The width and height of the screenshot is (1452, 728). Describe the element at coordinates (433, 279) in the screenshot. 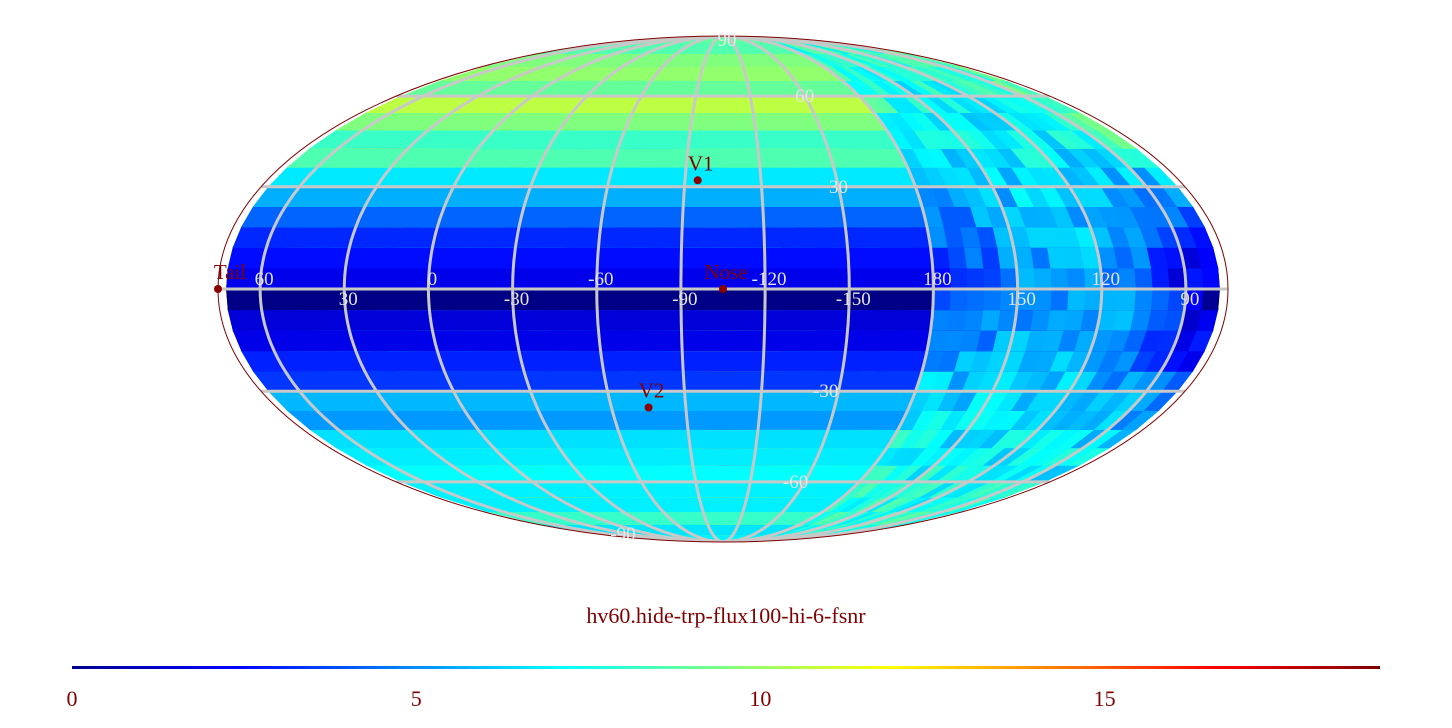

I see `longitude-label: 0` at that location.